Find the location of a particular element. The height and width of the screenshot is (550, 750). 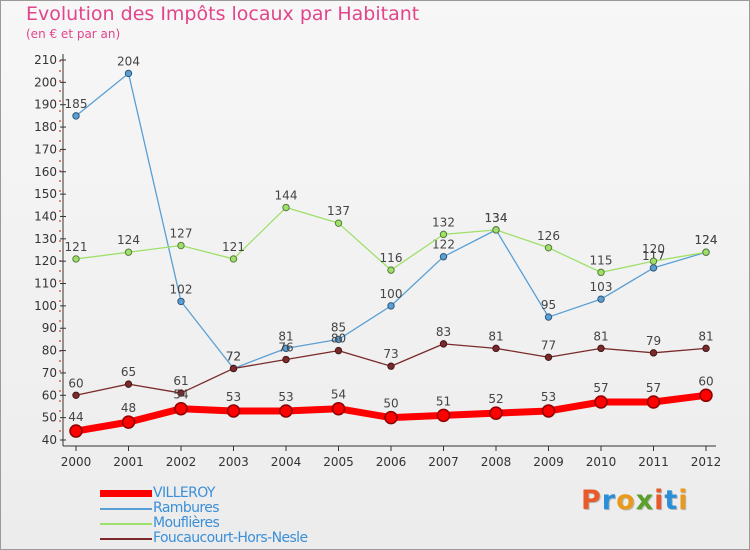

y-tick-label: 120 is located at coordinates (45, 261).